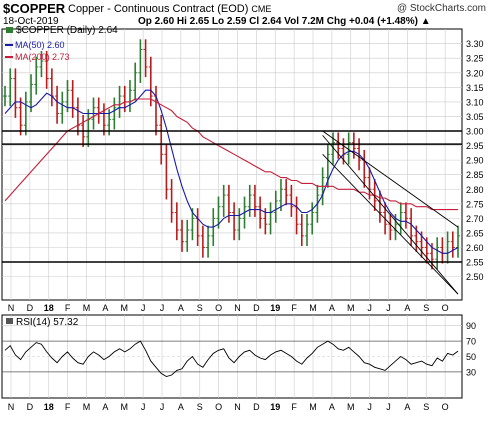 The image size is (494, 426). What do you see at coordinates (475, 73) in the screenshot?
I see `price-tick-label: 3.20` at bounding box center [475, 73].